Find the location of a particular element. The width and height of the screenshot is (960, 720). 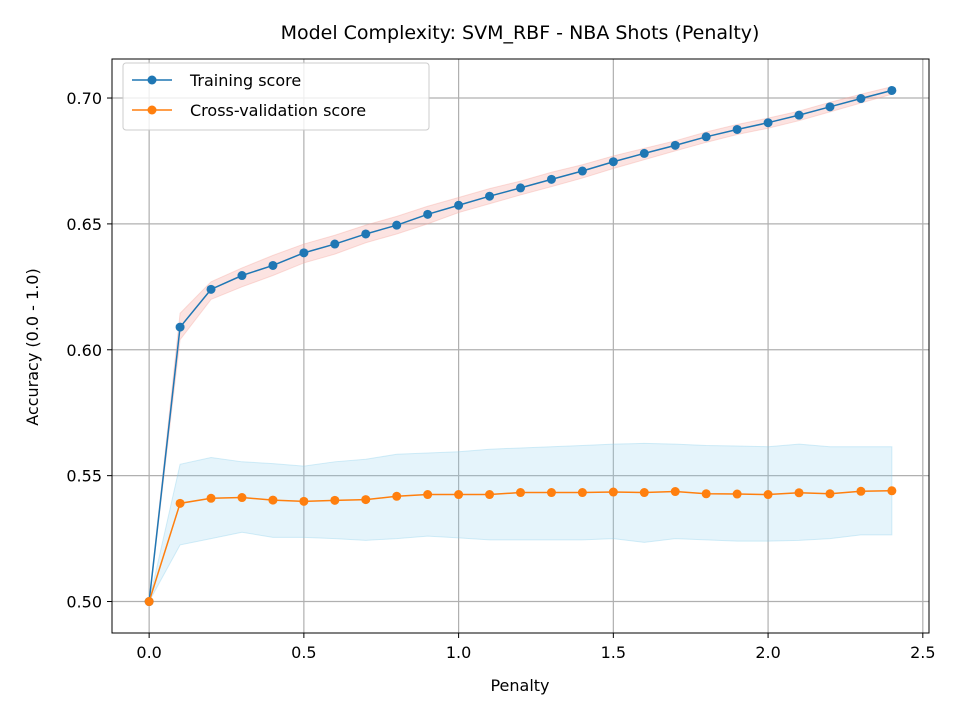

y-tick-label: 0.65 is located at coordinates (84, 224).